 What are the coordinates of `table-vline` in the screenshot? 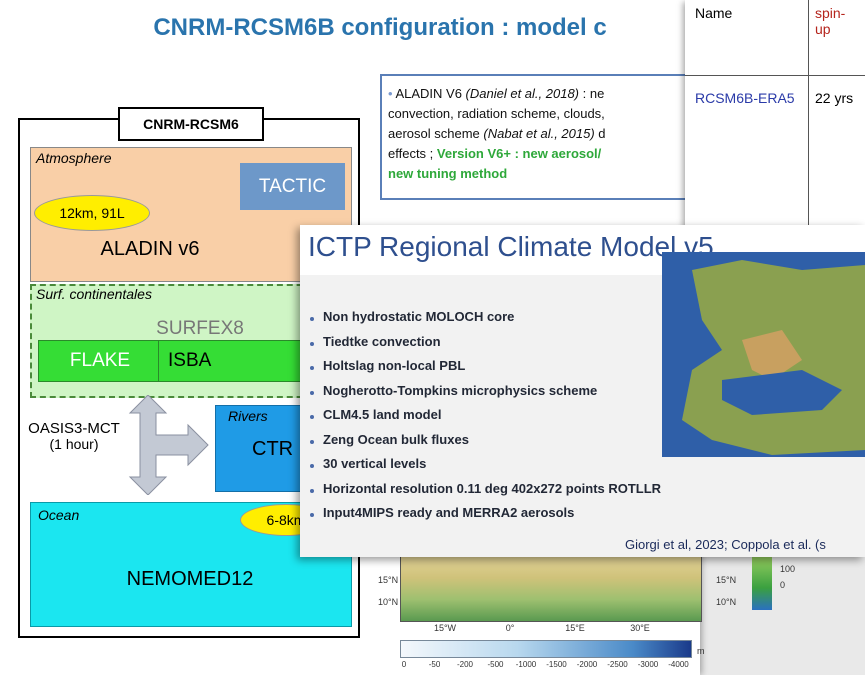 It's located at (808, 150).